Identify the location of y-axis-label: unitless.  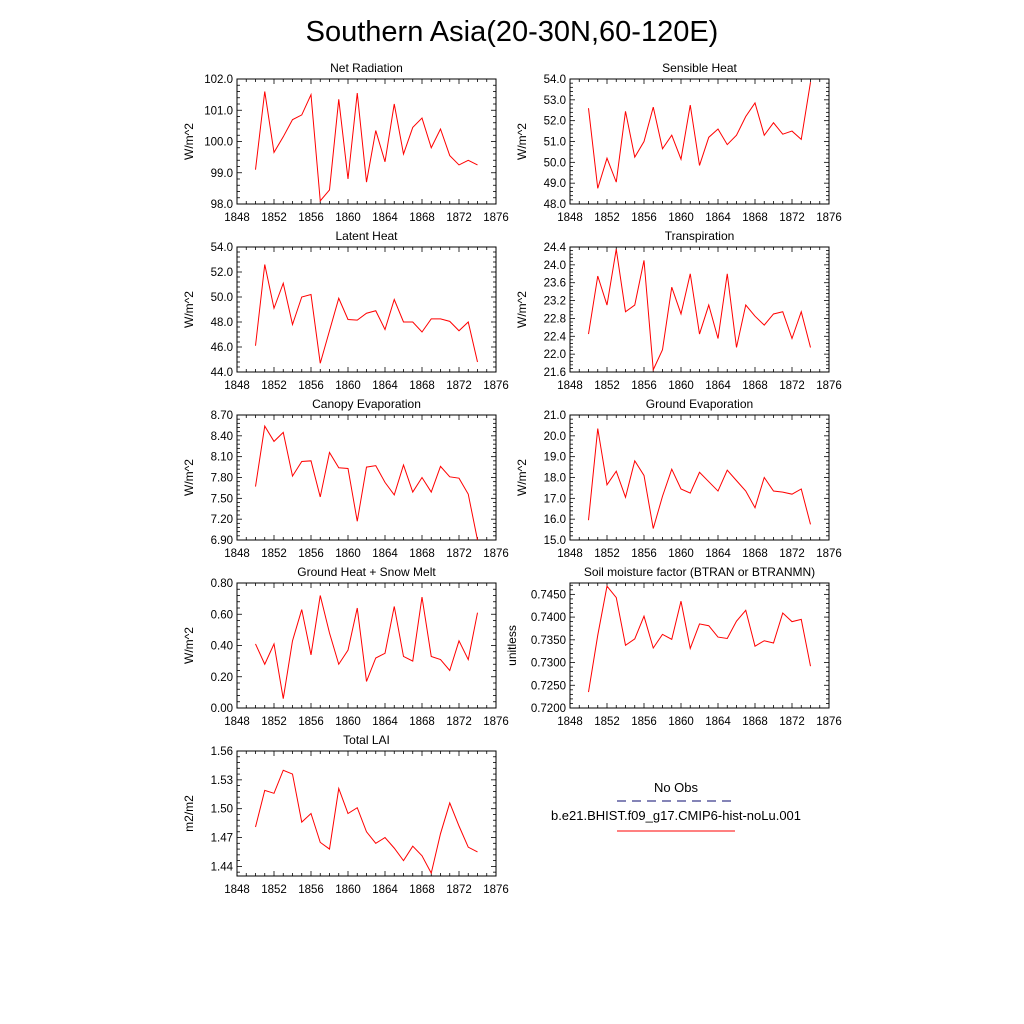
(512, 645).